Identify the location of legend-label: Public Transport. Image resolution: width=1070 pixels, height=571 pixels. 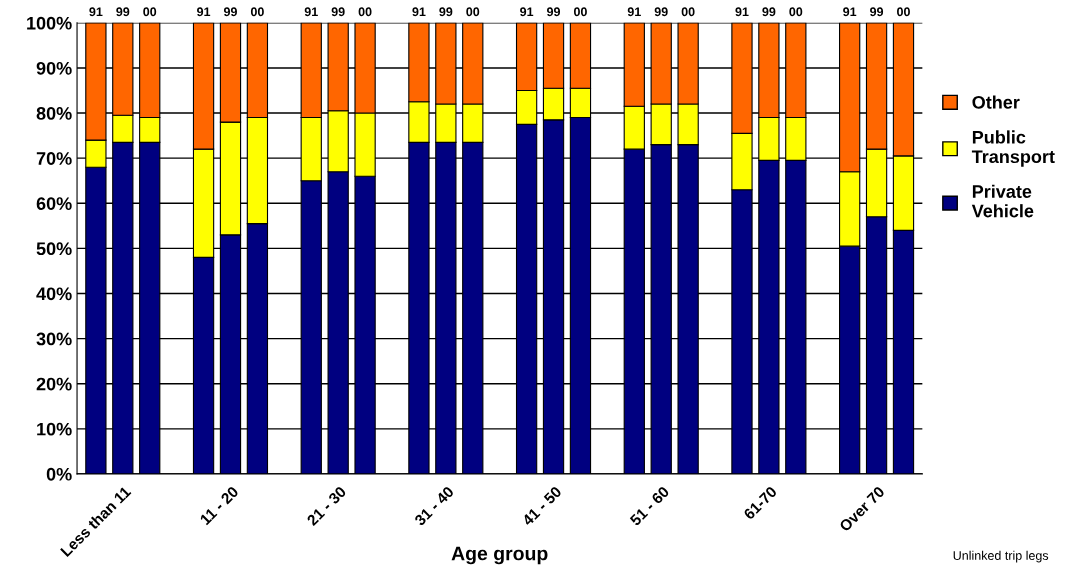
(1013, 148).